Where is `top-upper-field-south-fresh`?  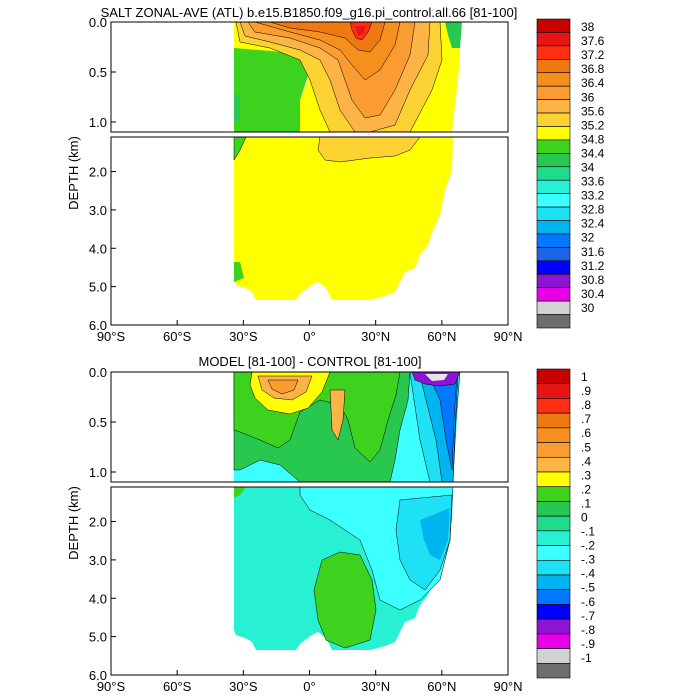 top-upper-field-south-fresh is located at coordinates (237, 108).